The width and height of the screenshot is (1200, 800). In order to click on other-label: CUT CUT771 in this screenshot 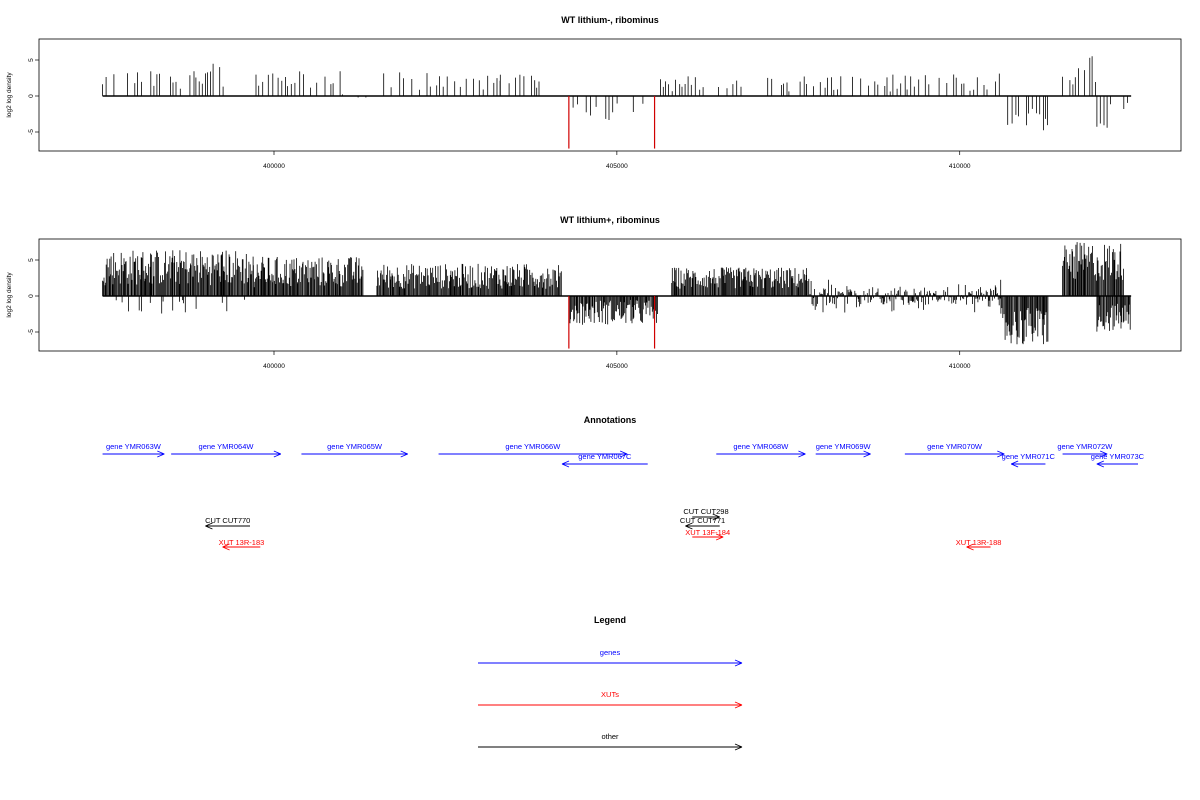, I will do `click(702, 520)`.